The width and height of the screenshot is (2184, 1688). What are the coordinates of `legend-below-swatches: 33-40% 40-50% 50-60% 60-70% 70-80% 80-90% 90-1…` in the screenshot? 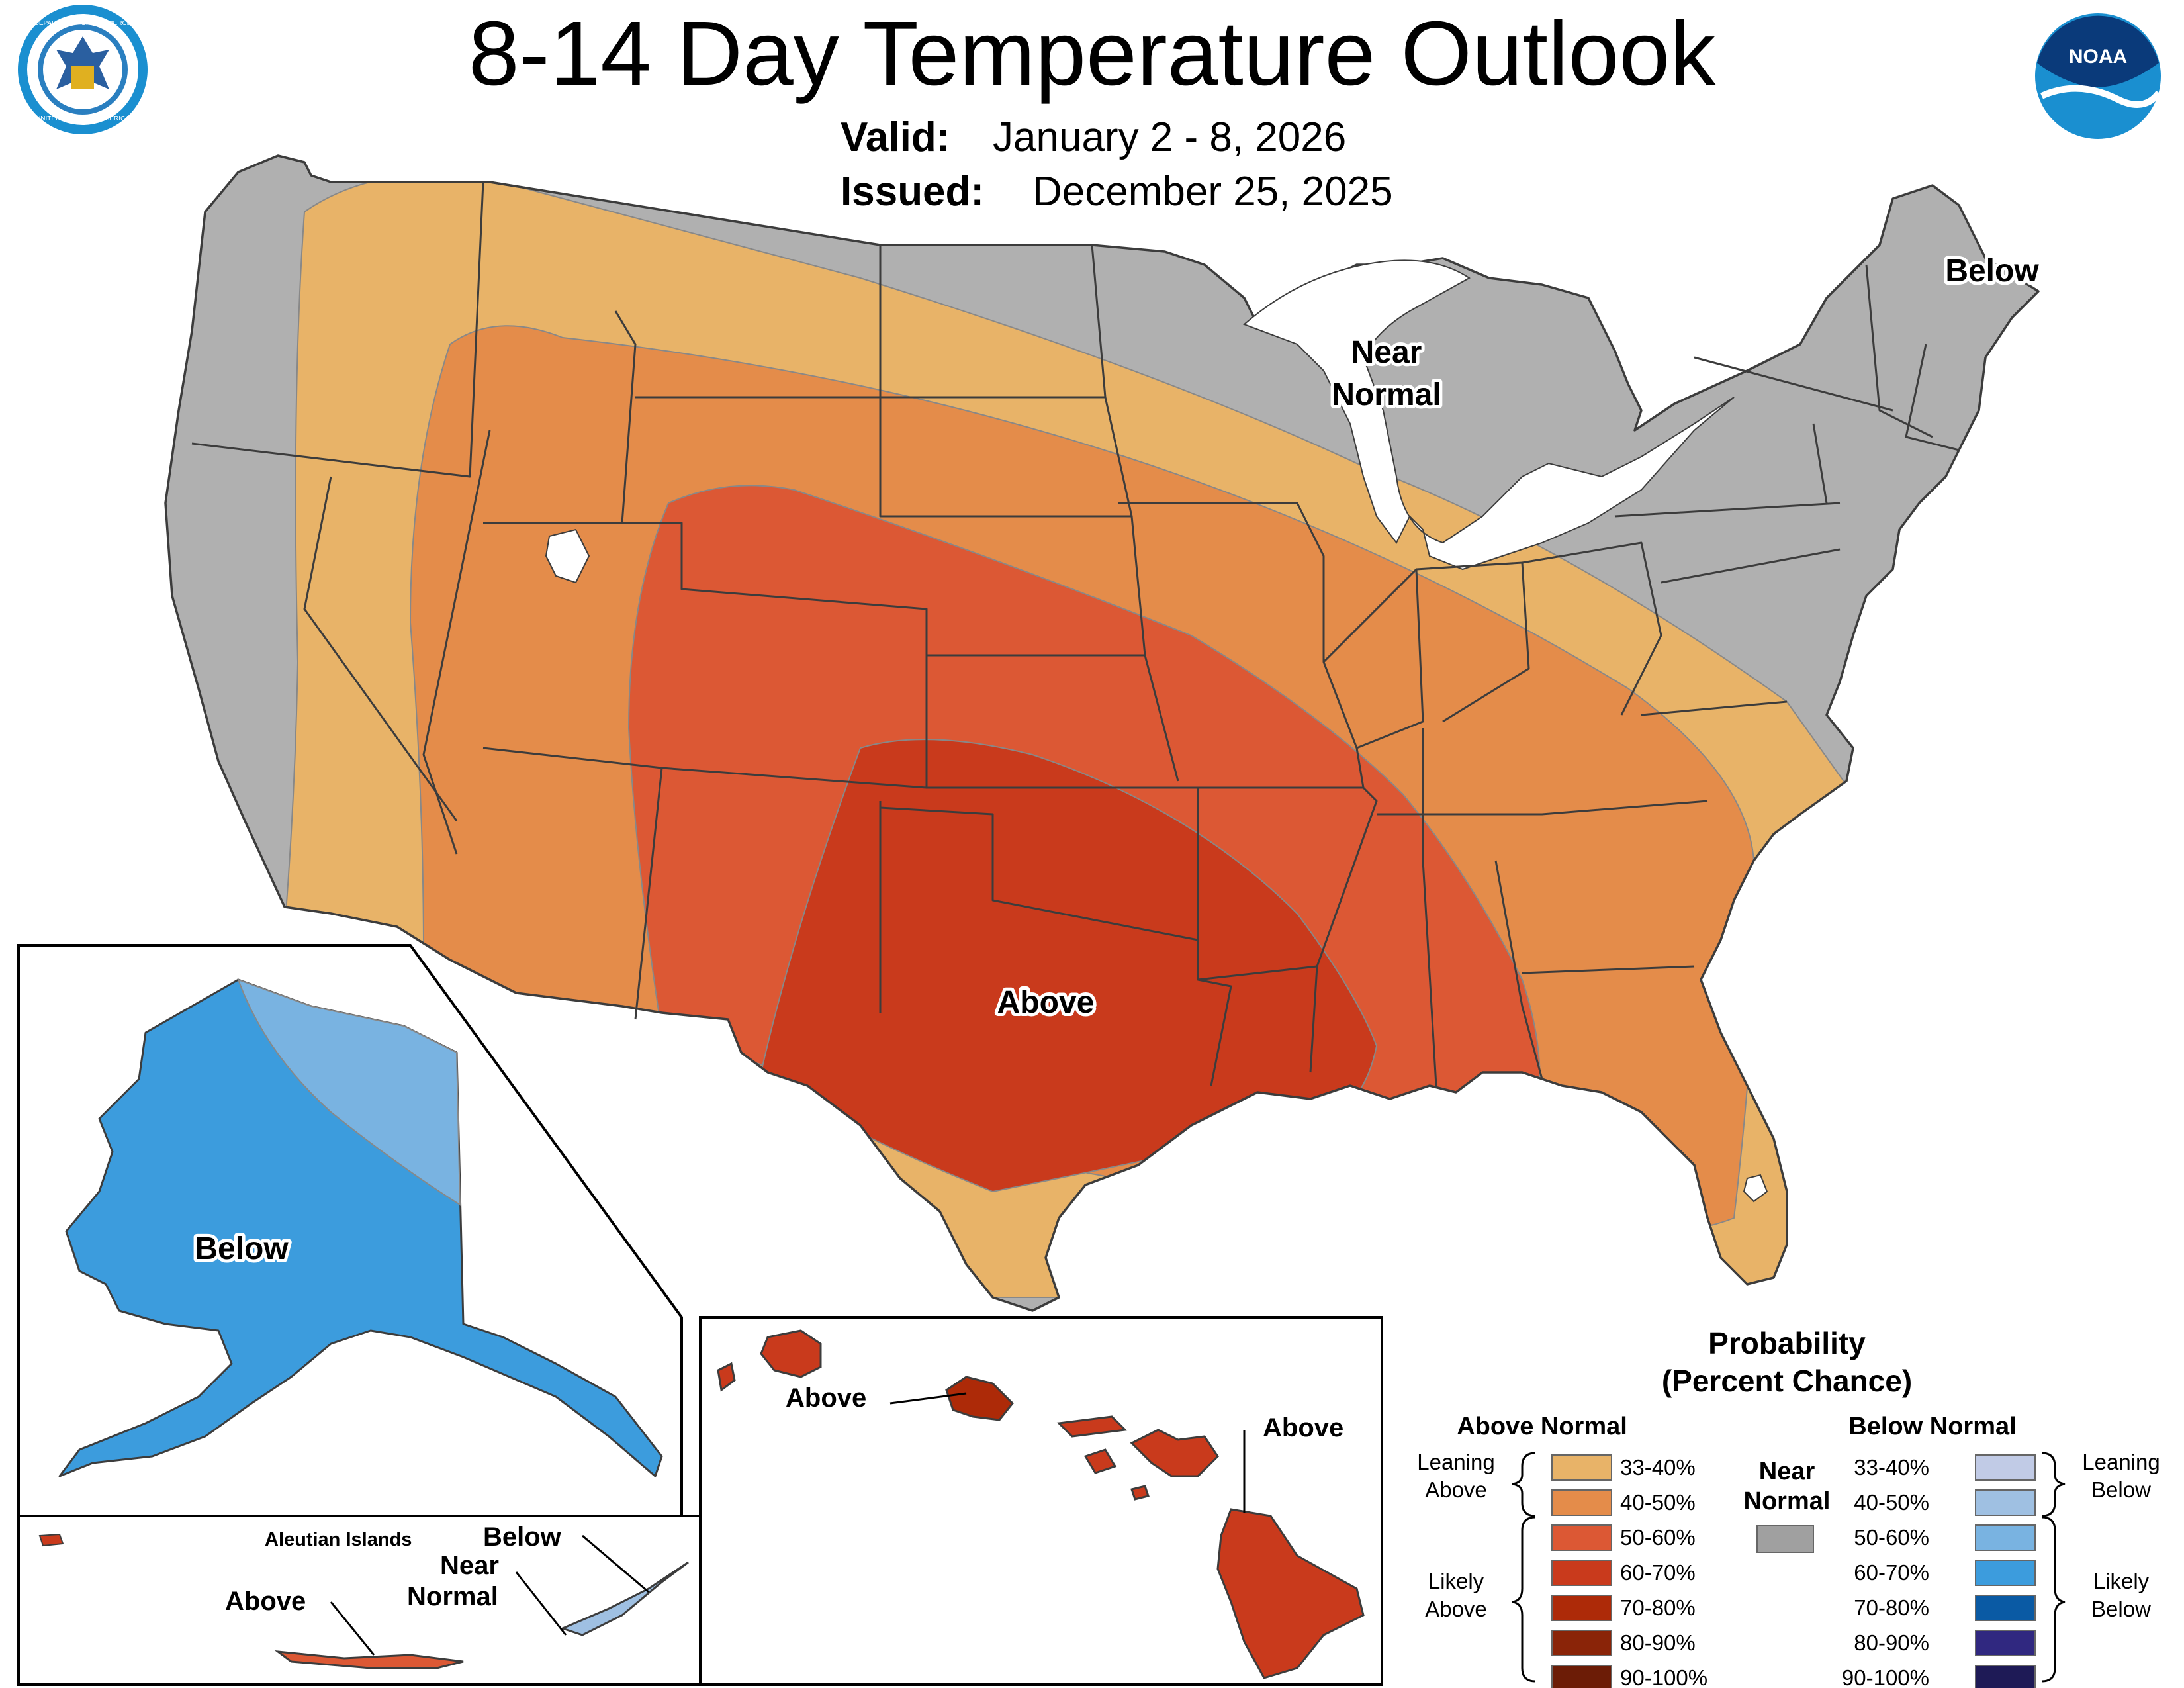 It's located at (1939, 1571).